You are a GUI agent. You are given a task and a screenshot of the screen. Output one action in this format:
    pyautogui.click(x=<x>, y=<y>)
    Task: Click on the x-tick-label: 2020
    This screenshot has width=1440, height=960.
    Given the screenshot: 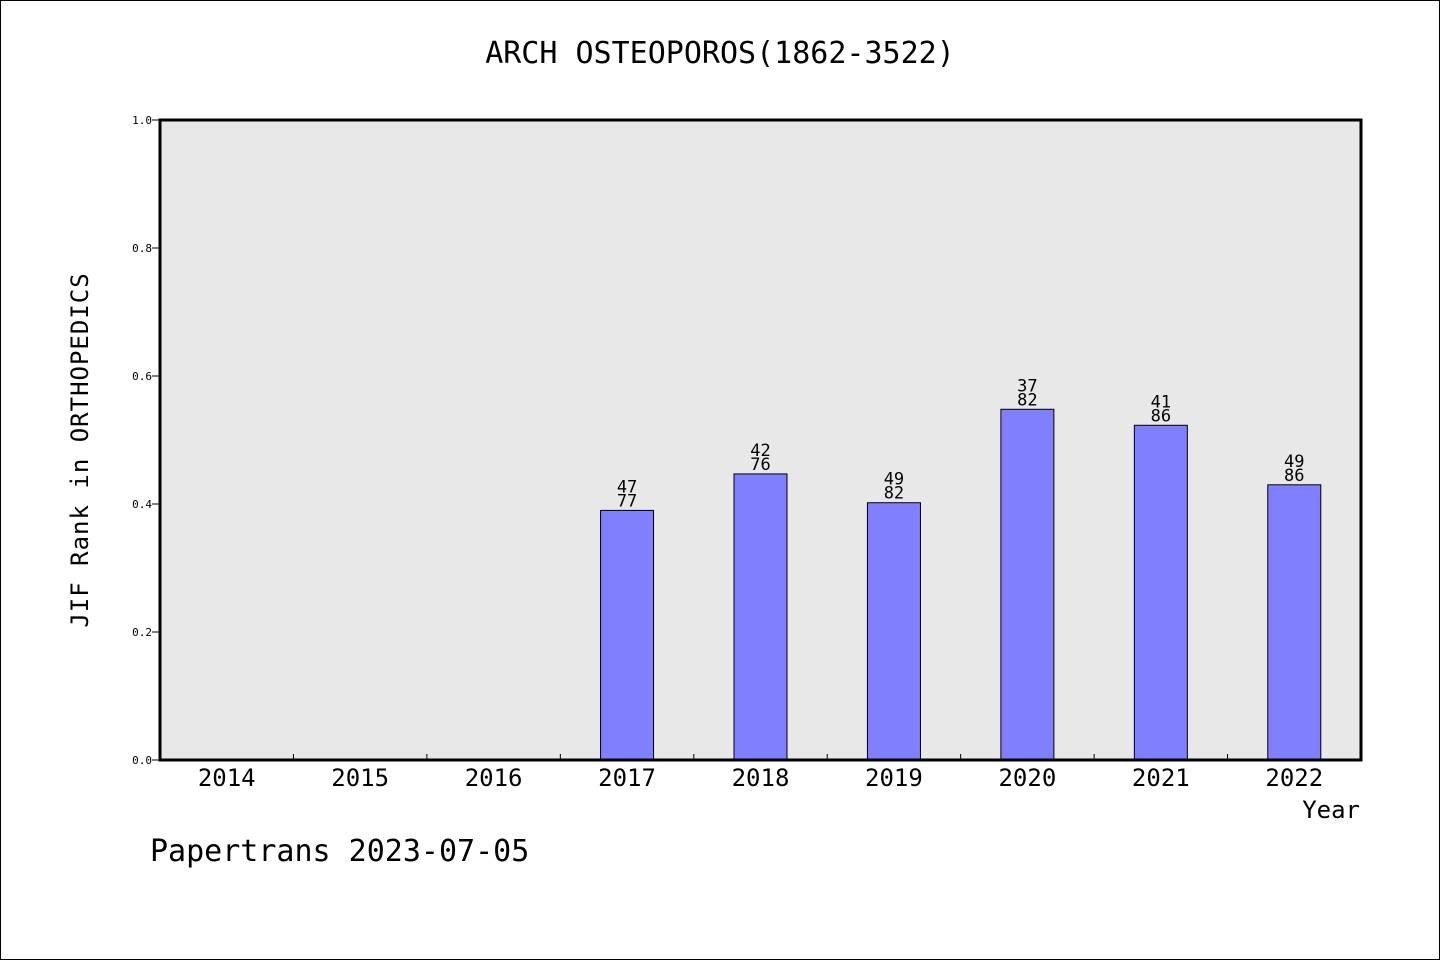 What is the action you would take?
    pyautogui.click(x=1027, y=778)
    